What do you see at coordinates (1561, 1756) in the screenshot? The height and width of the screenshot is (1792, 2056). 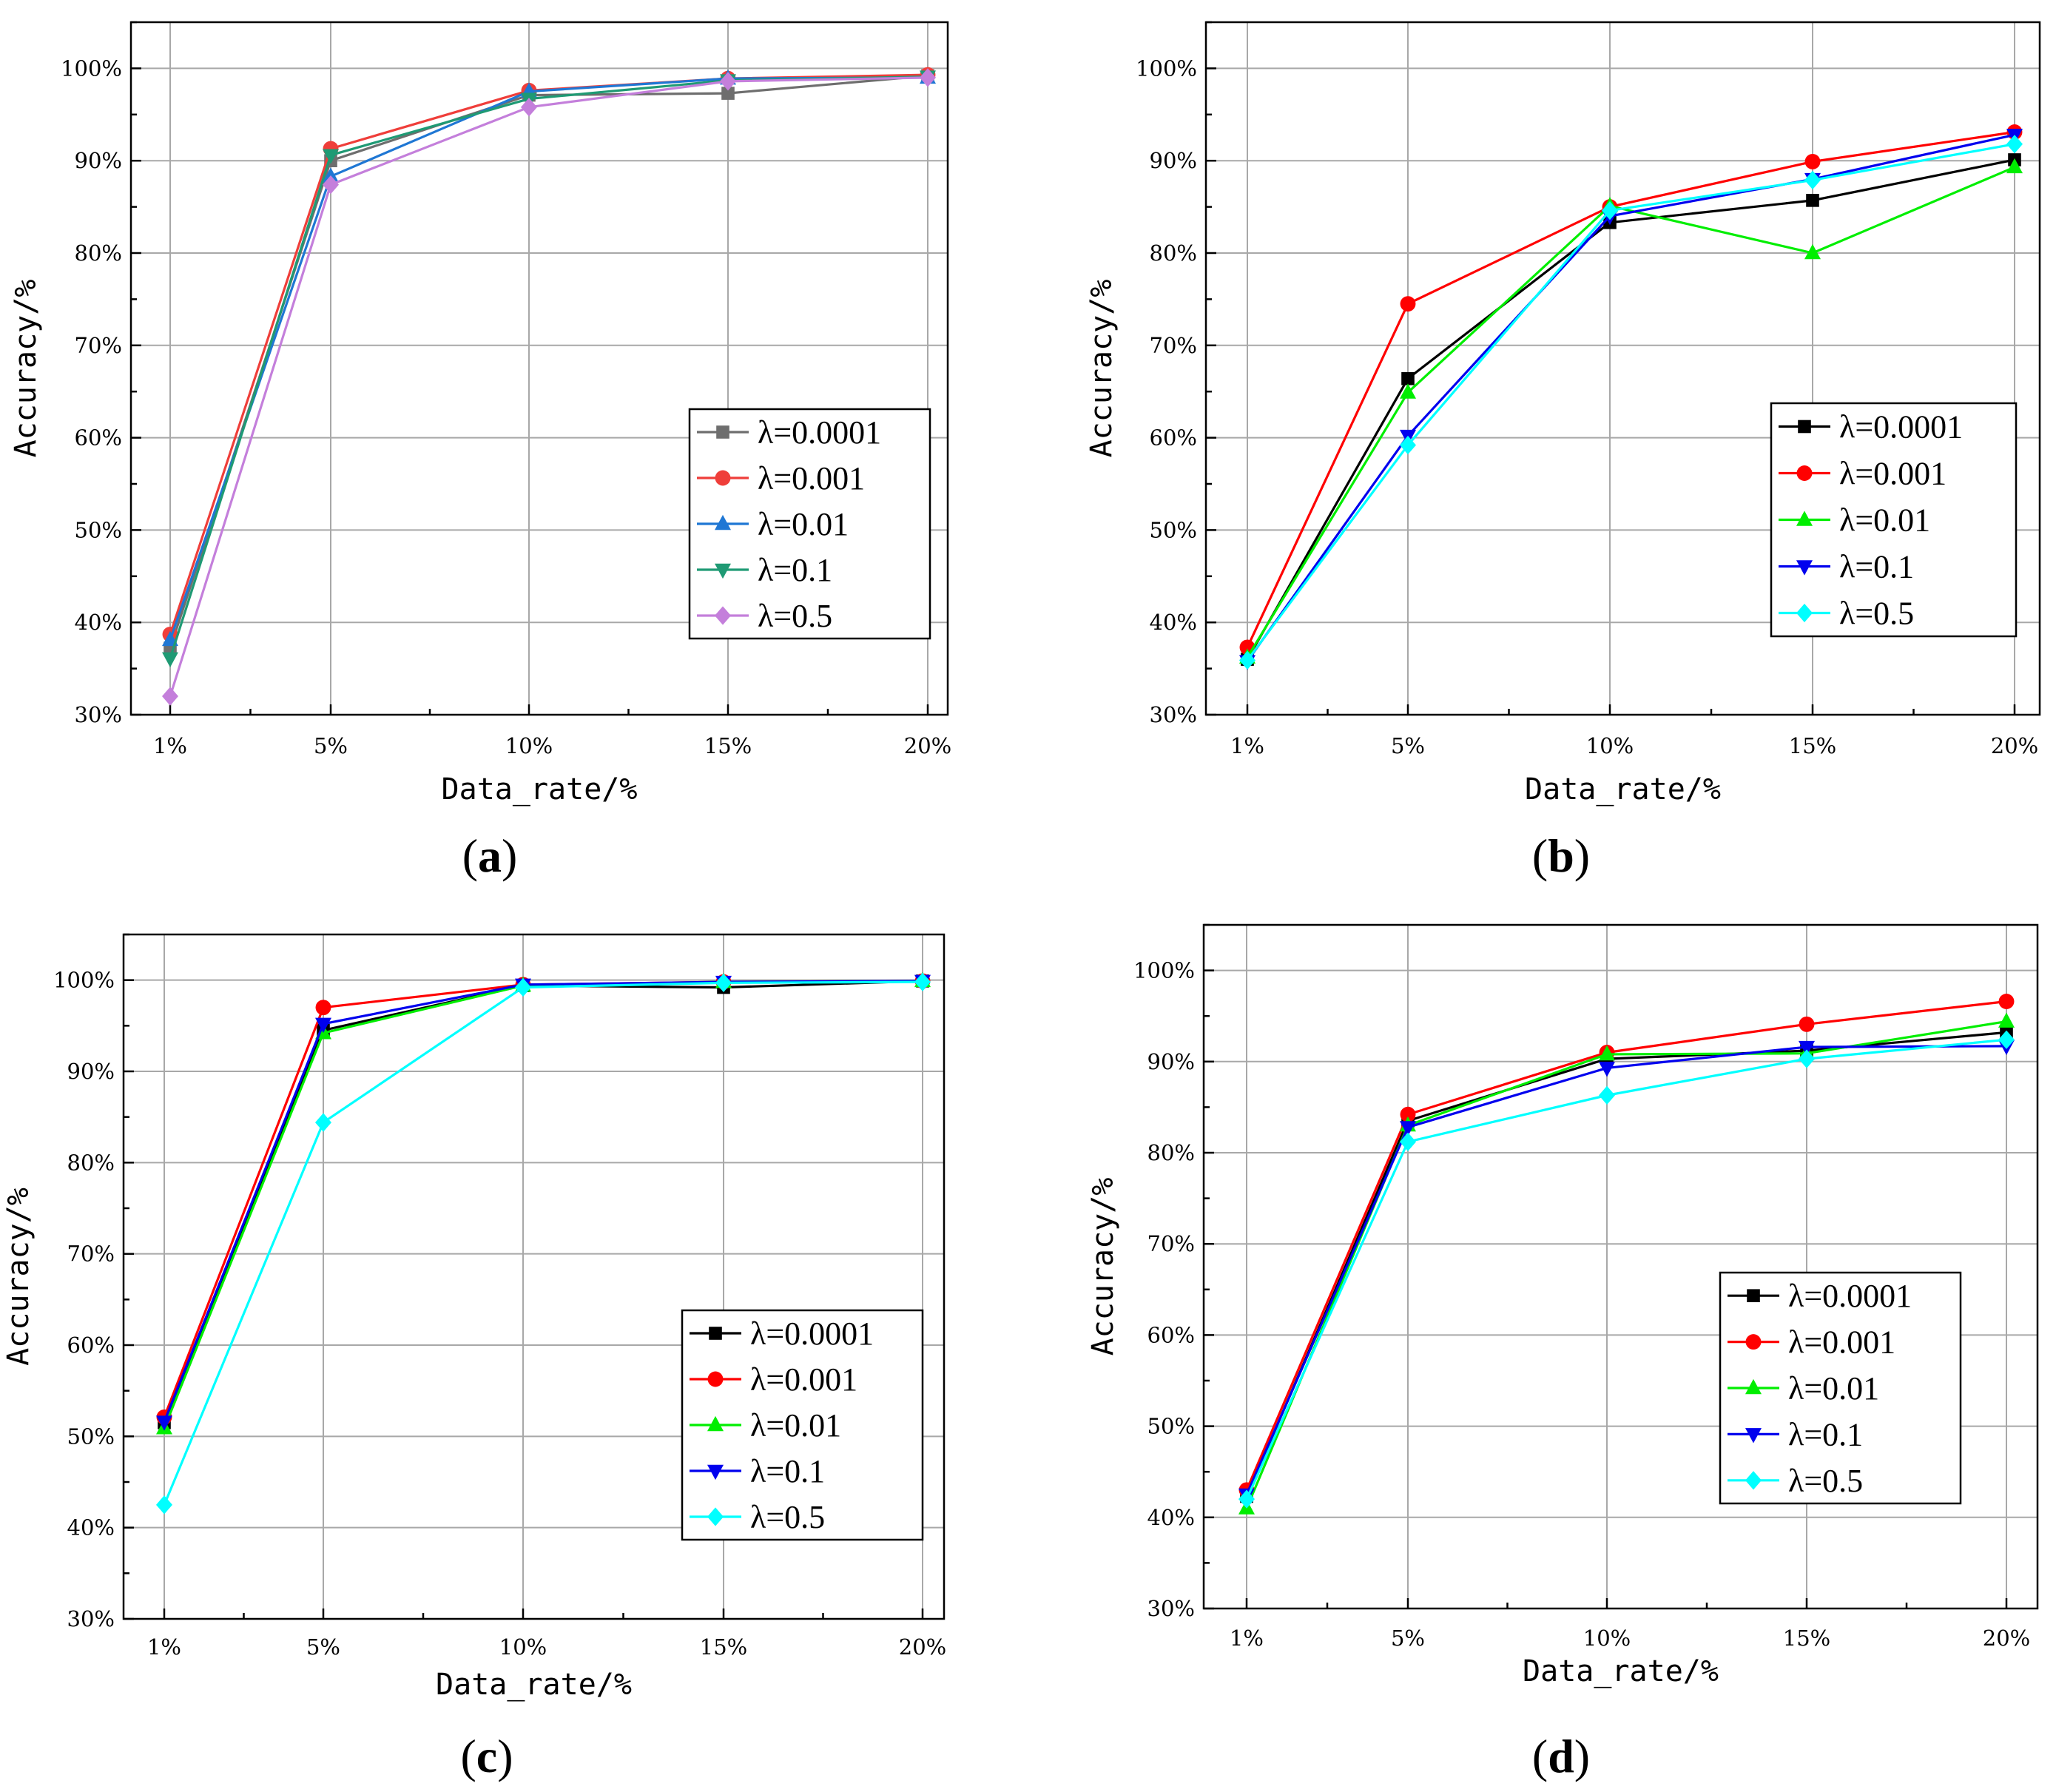 I see `panel-label: (d)` at bounding box center [1561, 1756].